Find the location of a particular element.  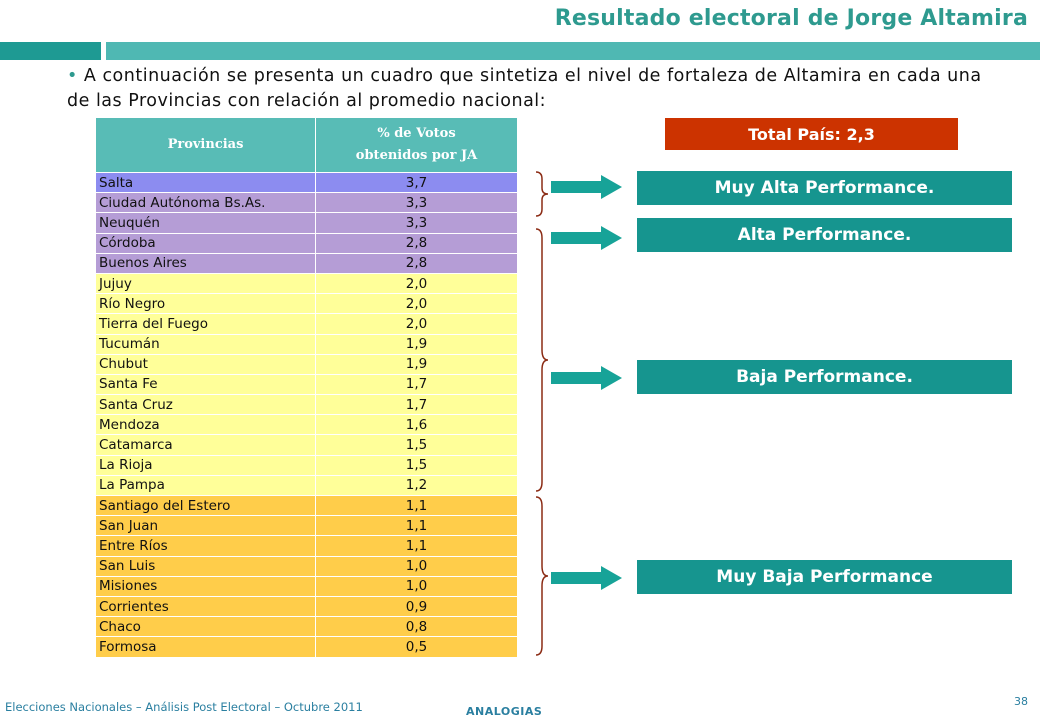

province-name-cell: La Rioja is located at coordinates (205, 465).